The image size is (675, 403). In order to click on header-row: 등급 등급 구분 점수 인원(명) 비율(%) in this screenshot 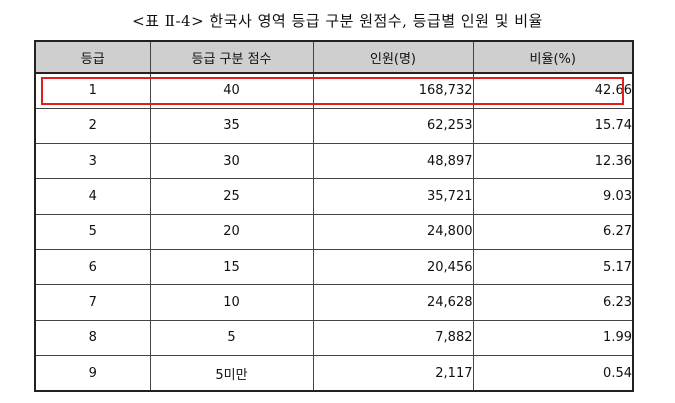, I will do `click(334, 57)`.